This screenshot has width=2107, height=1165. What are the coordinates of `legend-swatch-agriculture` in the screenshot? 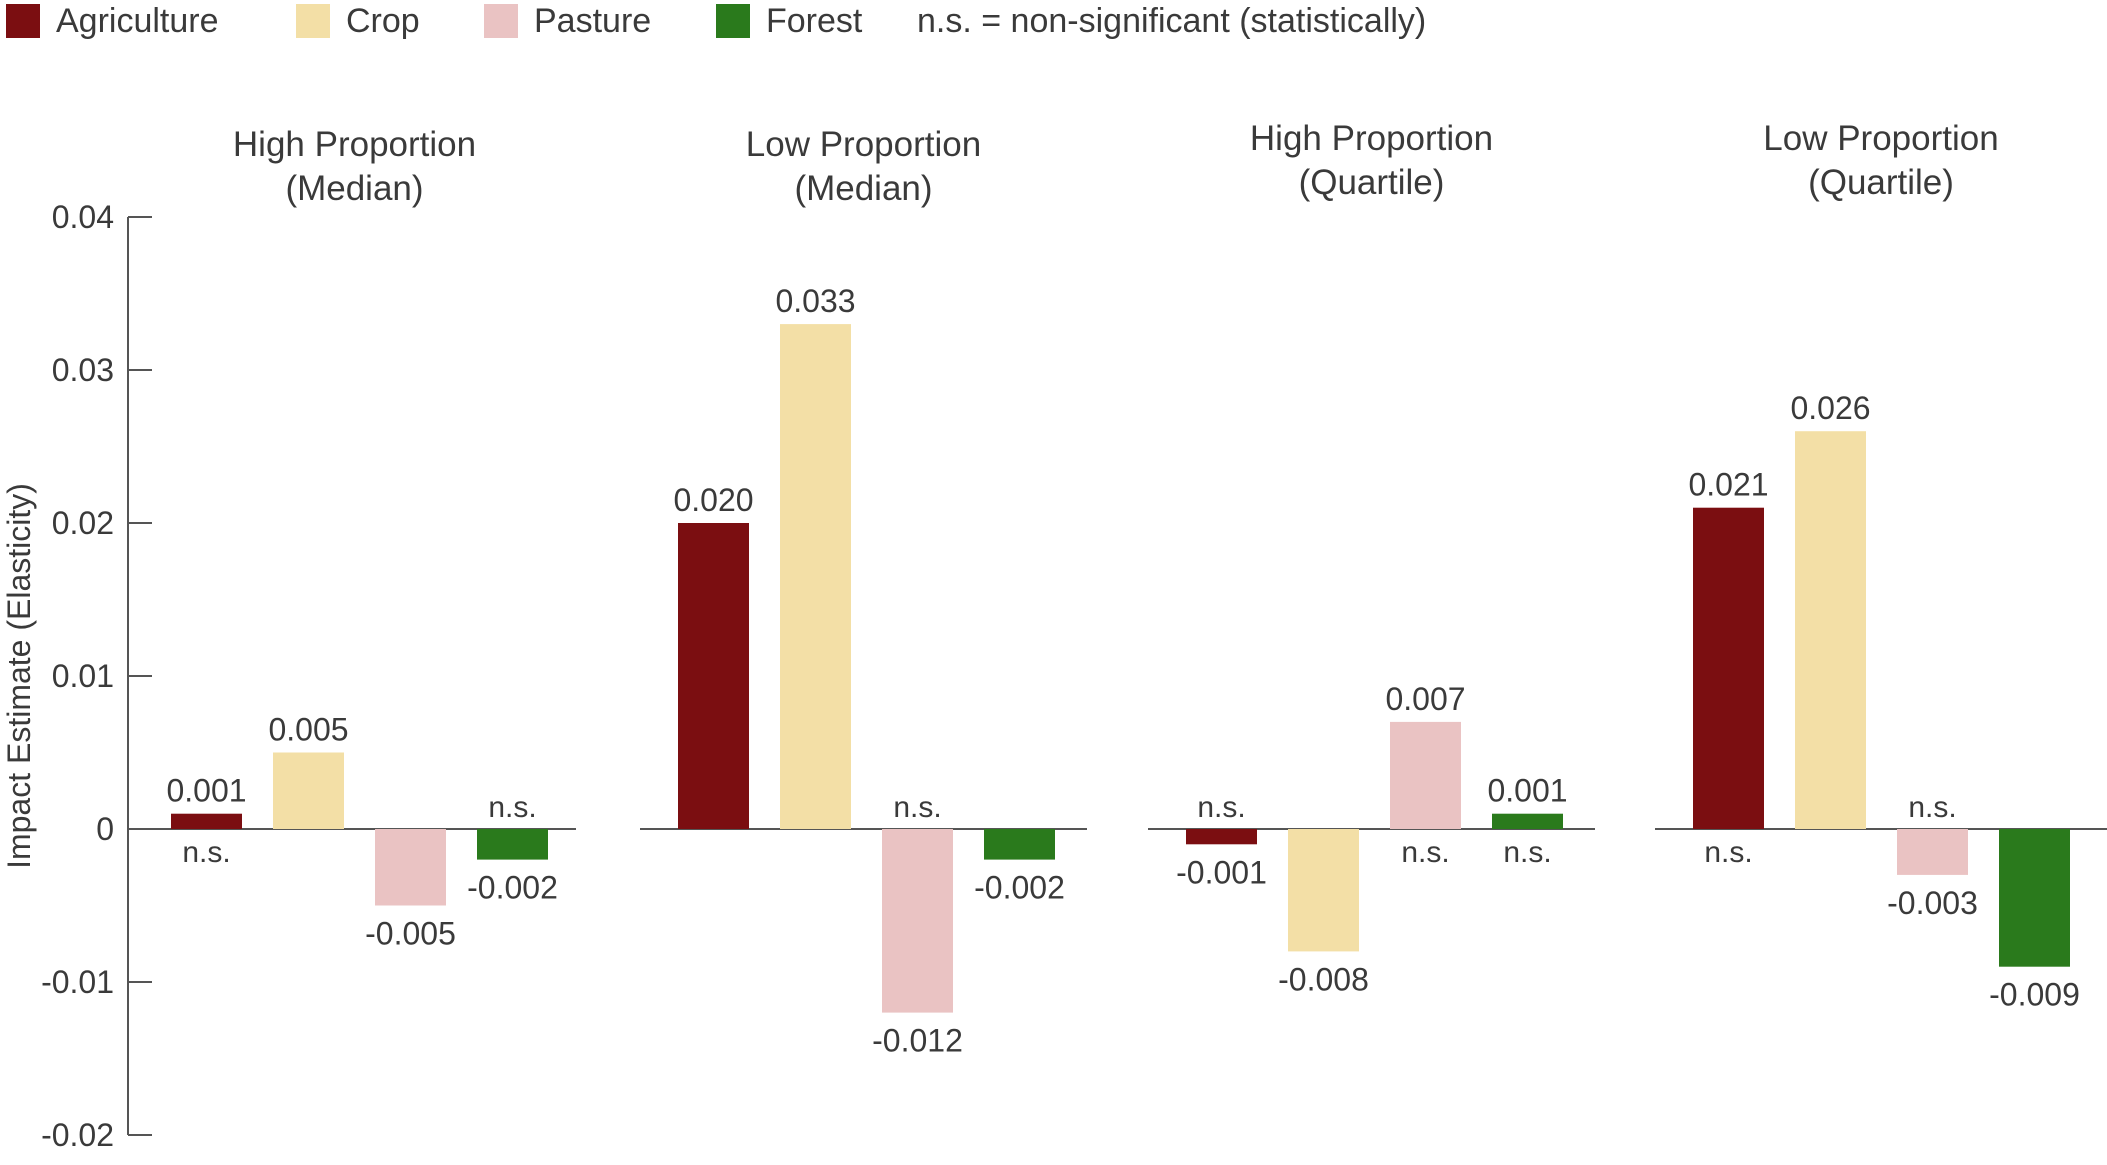 It's located at (23, 21).